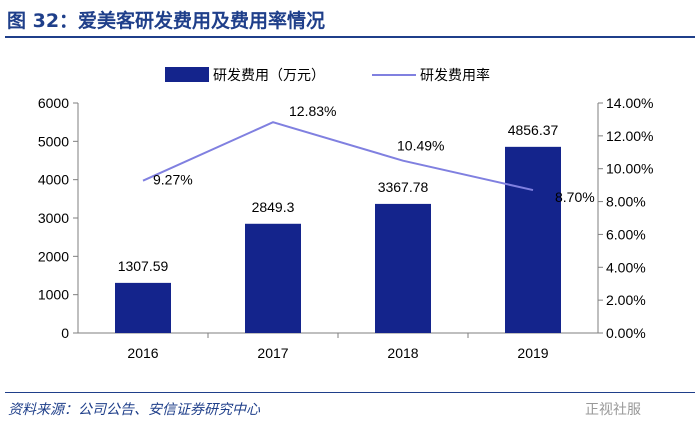  Describe the element at coordinates (575, 197) in the screenshot. I see `rate-value-label: 8.70%` at that location.